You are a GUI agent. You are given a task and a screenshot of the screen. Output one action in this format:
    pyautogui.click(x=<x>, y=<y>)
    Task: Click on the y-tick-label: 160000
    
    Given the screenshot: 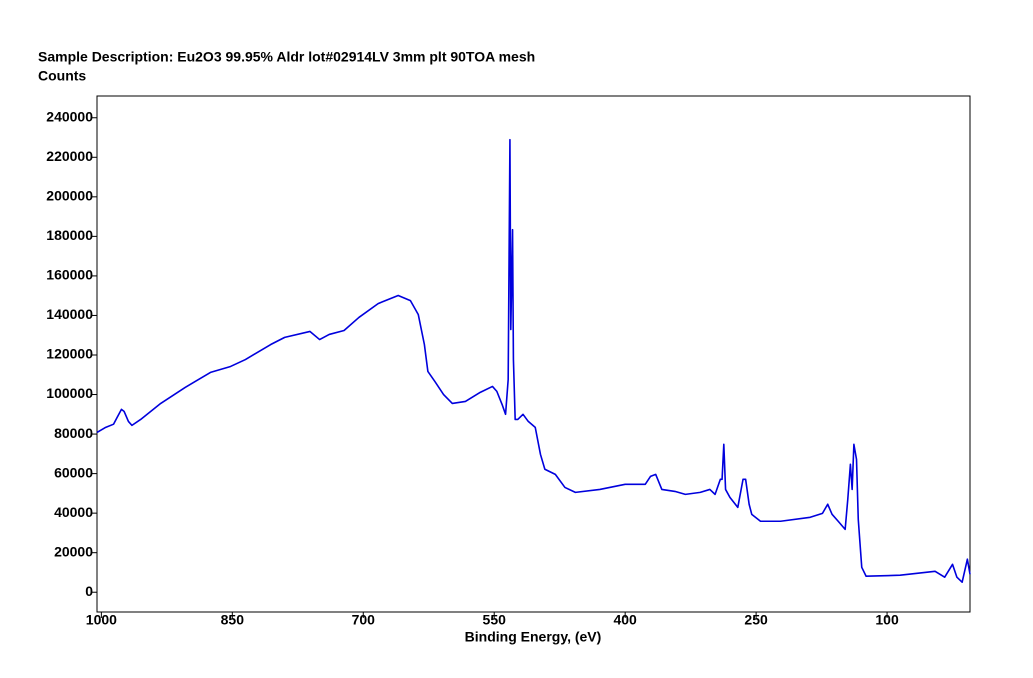 What is the action you would take?
    pyautogui.click(x=69, y=275)
    